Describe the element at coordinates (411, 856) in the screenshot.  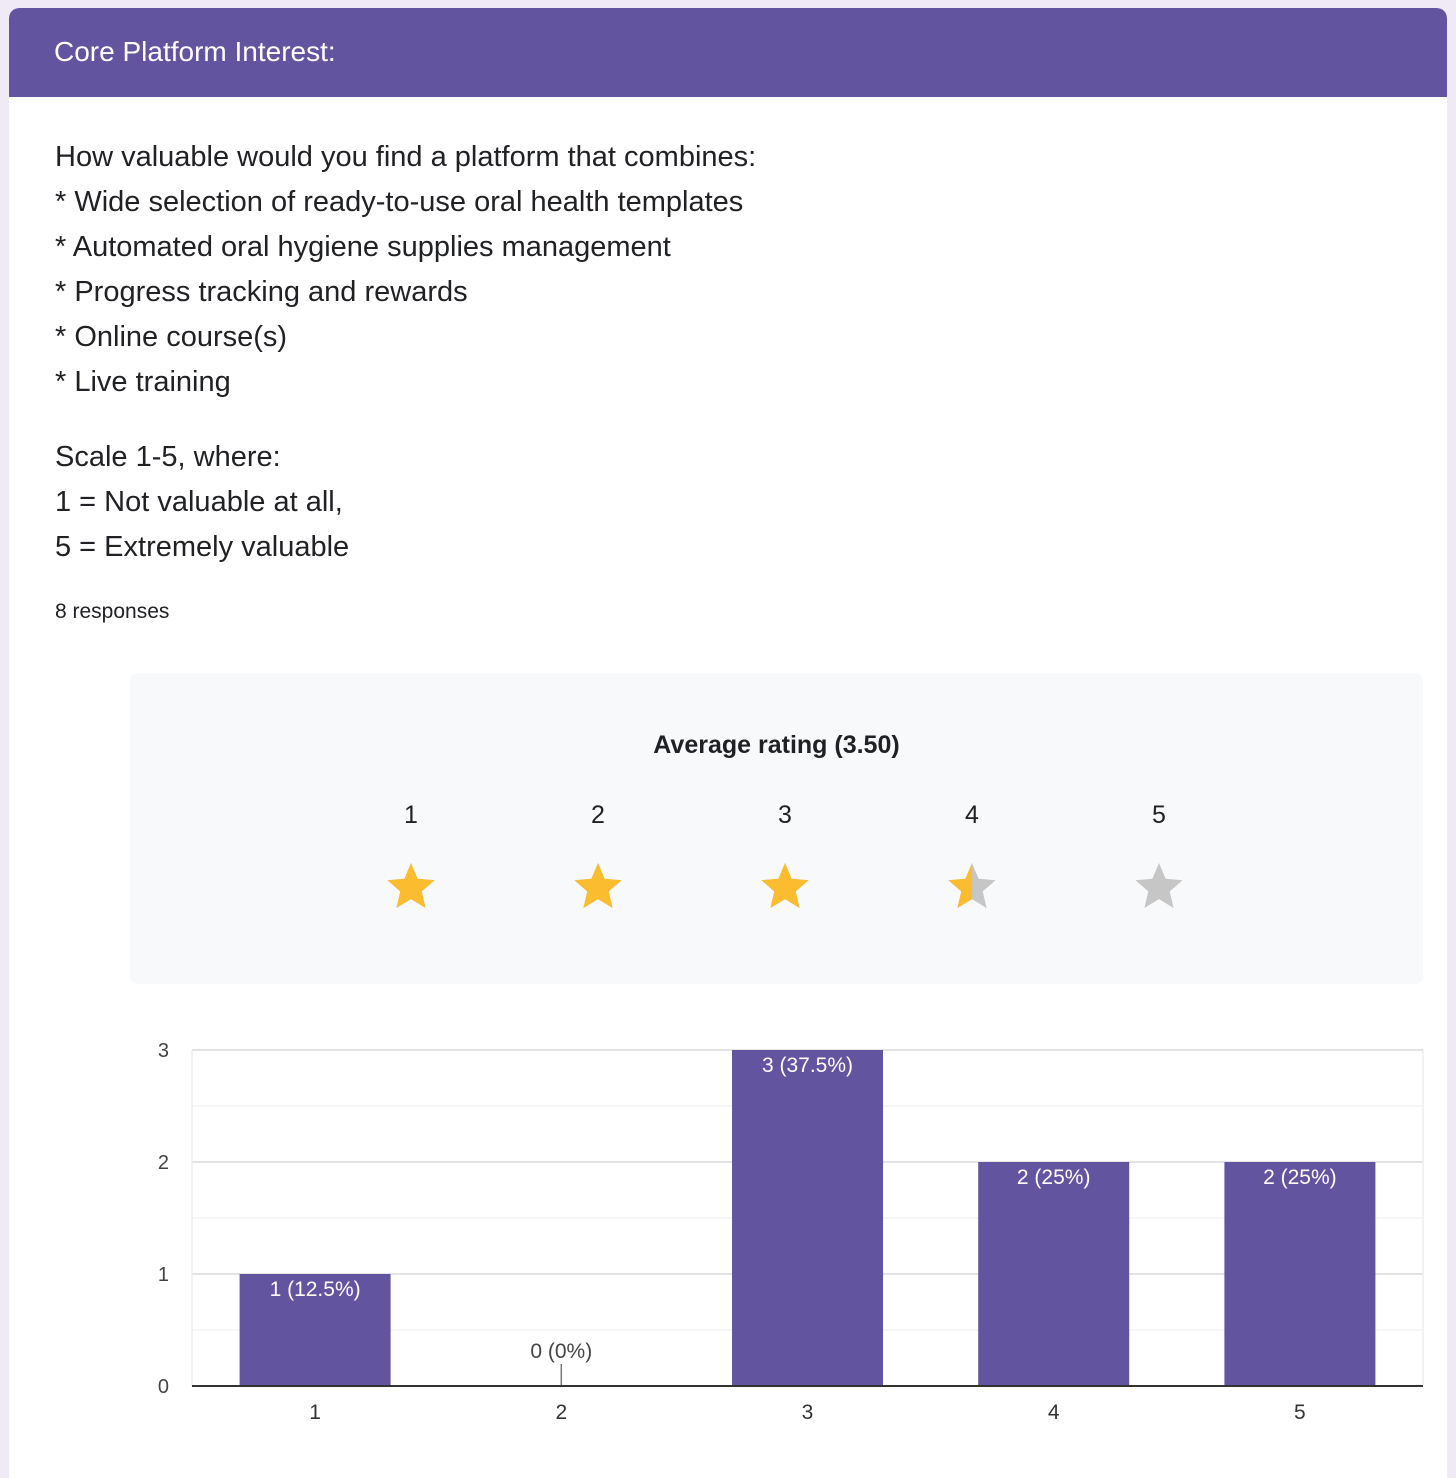
I see `rating-star-1: 1` at that location.